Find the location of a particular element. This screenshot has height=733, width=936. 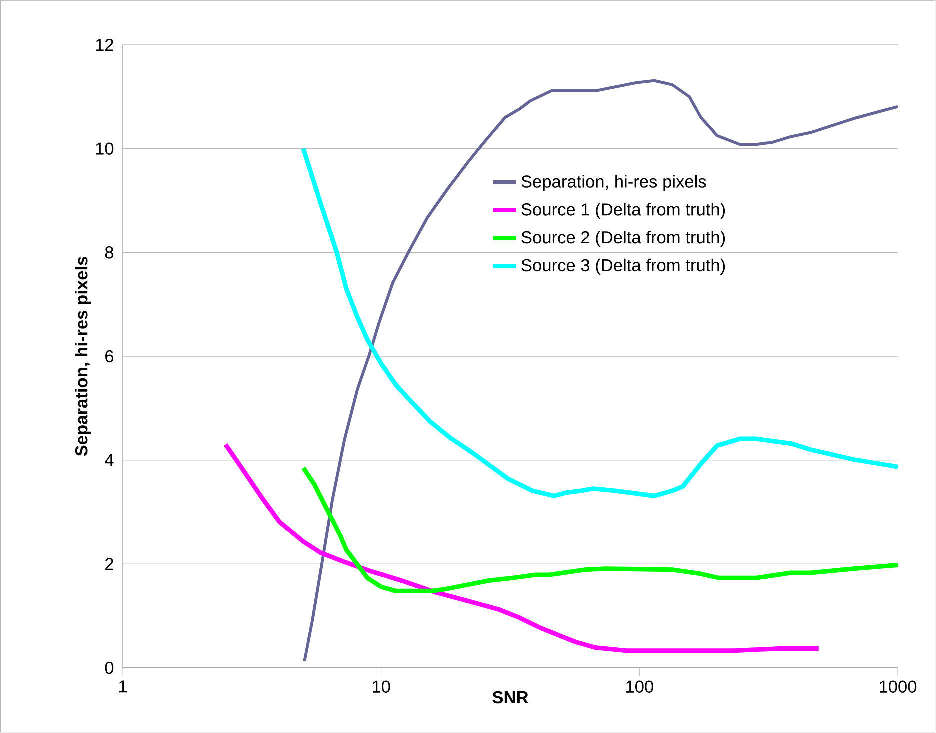

y-tick-label: 0 is located at coordinates (109, 668).